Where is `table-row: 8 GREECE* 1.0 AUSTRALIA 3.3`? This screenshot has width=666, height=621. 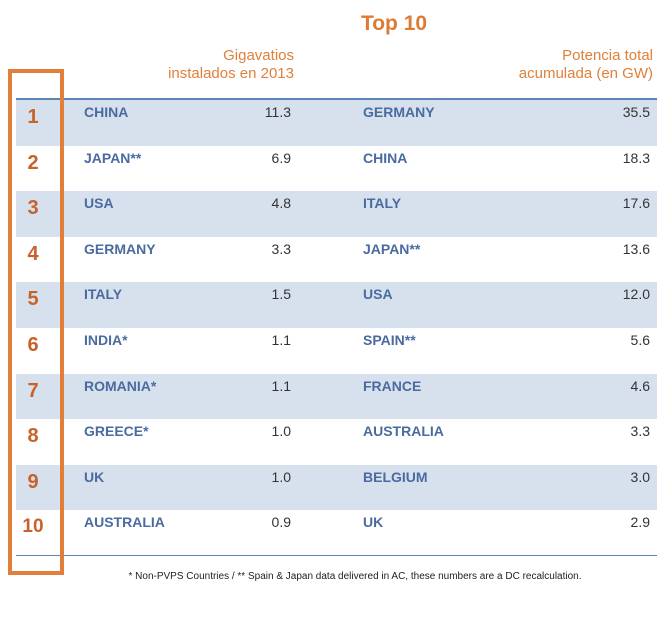
table-row: 8 GREECE* 1.0 AUSTRALIA 3.3 is located at coordinates (336, 442).